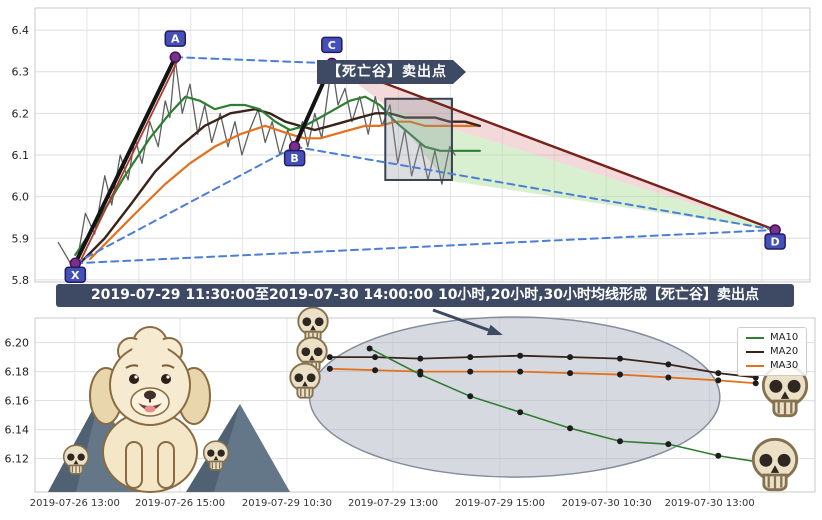 The image size is (822, 520). What do you see at coordinates (17, 372) in the screenshot?
I see `tick-label: 6.18` at bounding box center [17, 372].